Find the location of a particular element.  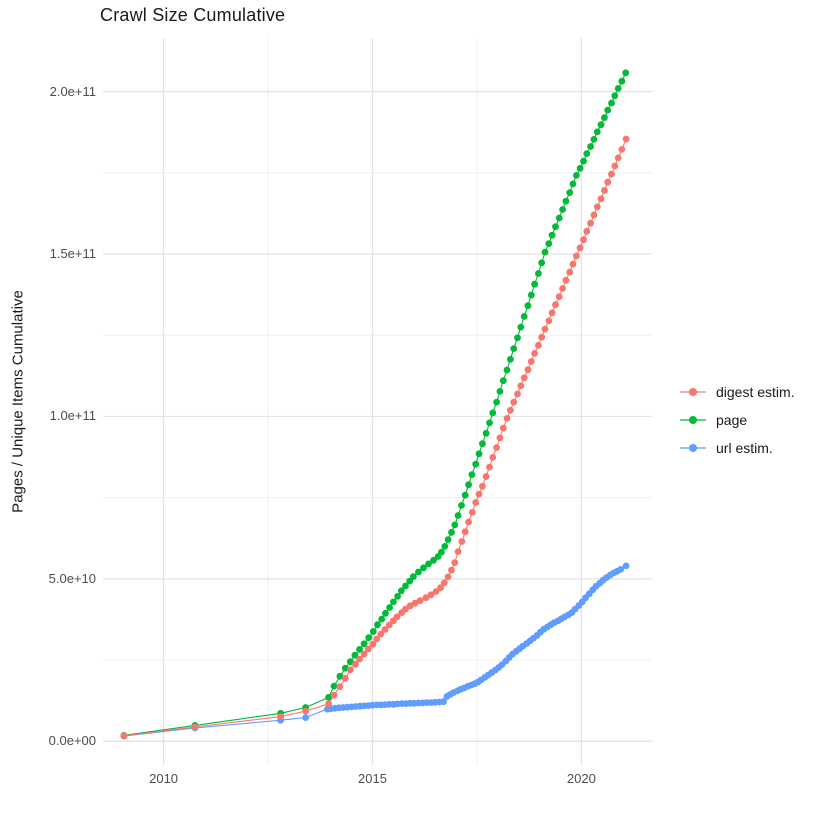

legend-item: digest estim. is located at coordinates (736, 392).